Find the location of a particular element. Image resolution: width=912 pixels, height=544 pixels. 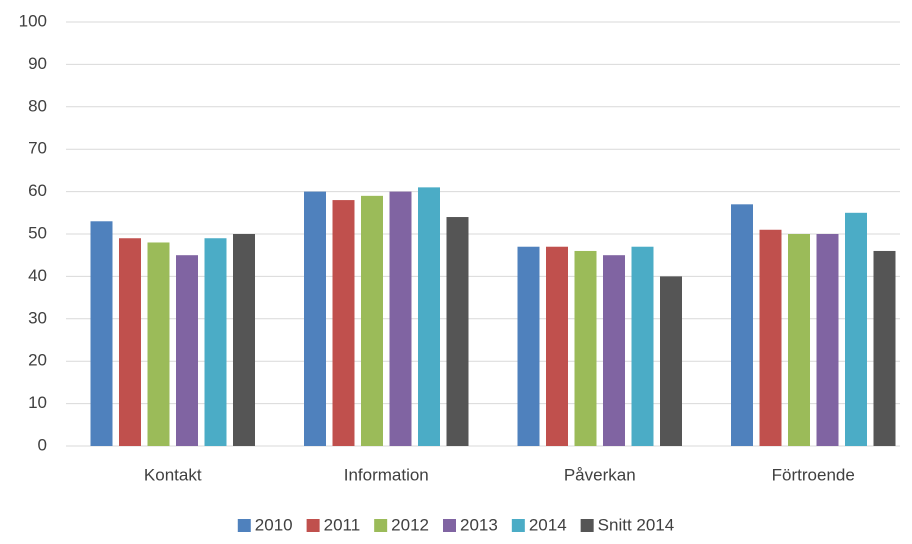

x-tick-label: Påverkan is located at coordinates (600, 474).